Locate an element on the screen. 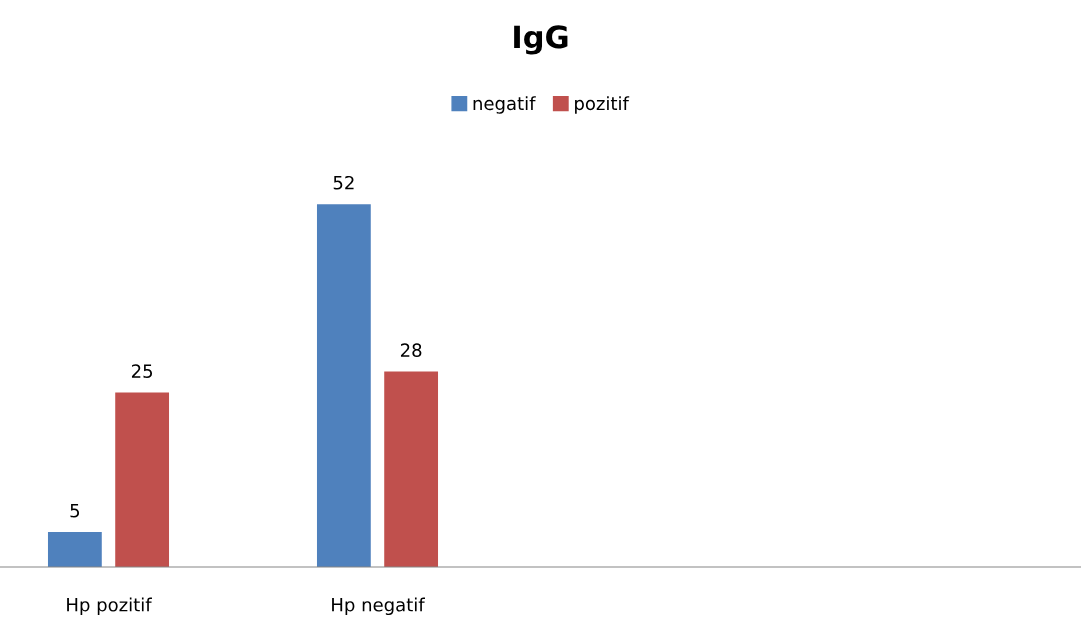 This screenshot has height=619, width=1081. data-label: 28 is located at coordinates (411, 350).